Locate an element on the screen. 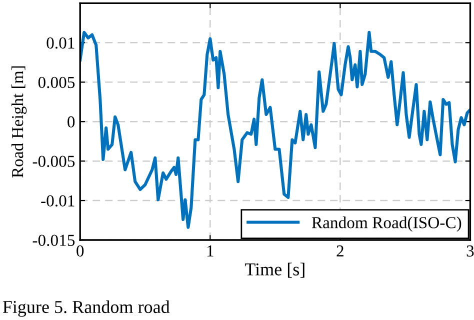 The width and height of the screenshot is (474, 320). y-tick-label: 0.01 is located at coordinates (60, 43).